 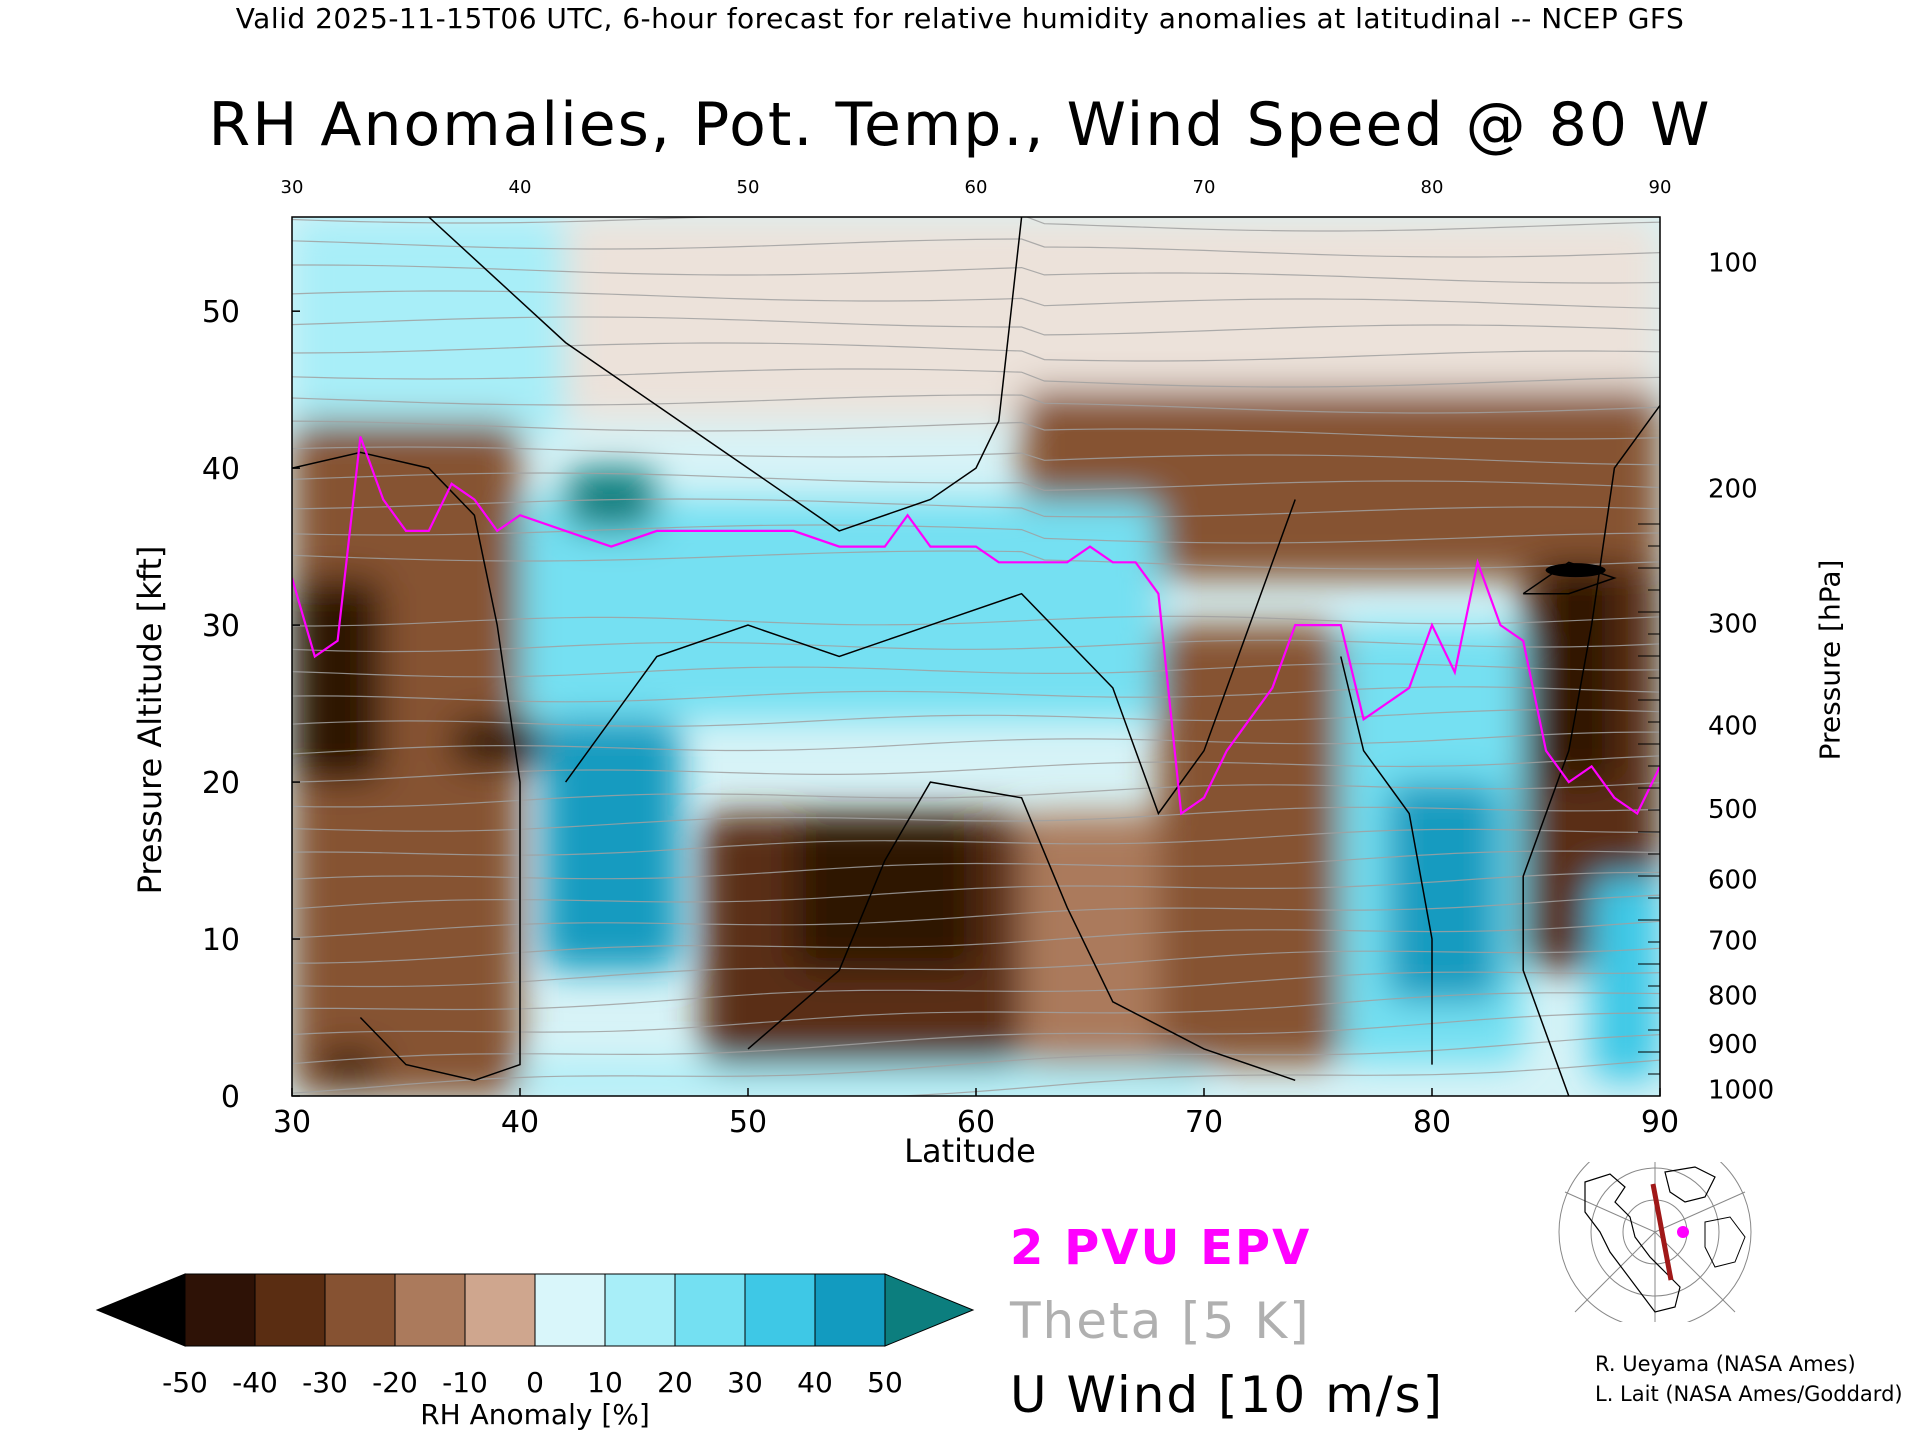 What do you see at coordinates (1830, 660) in the screenshot?
I see `y-axis-label-right: Pressure [hPa]` at bounding box center [1830, 660].